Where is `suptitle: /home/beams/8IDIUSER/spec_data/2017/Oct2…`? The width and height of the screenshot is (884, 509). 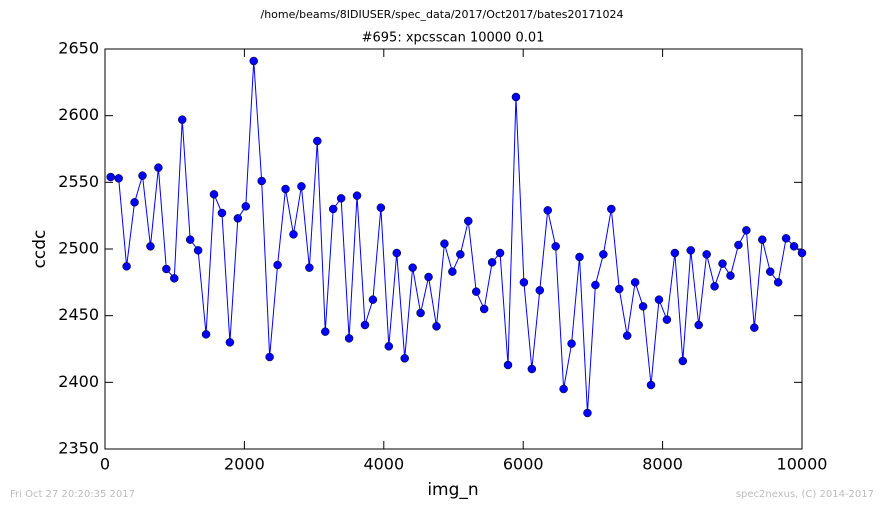 suptitle: /home/beams/8IDIUSER/spec_data/2017/Oct2… is located at coordinates (442, 14).